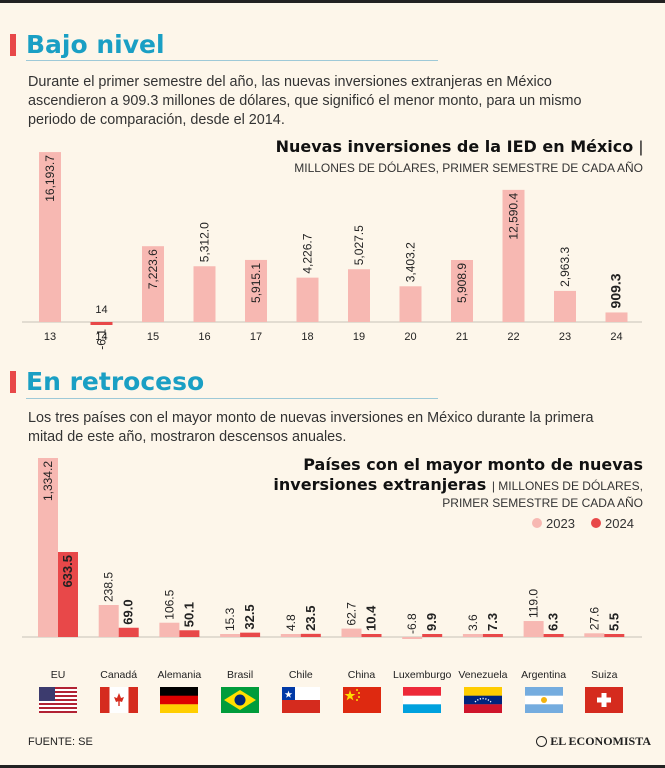 The image size is (665, 768). Describe the element at coordinates (454, 146) in the screenshot. I see `chart1-title-text: Nuevas inversiones de la IED en México` at that location.